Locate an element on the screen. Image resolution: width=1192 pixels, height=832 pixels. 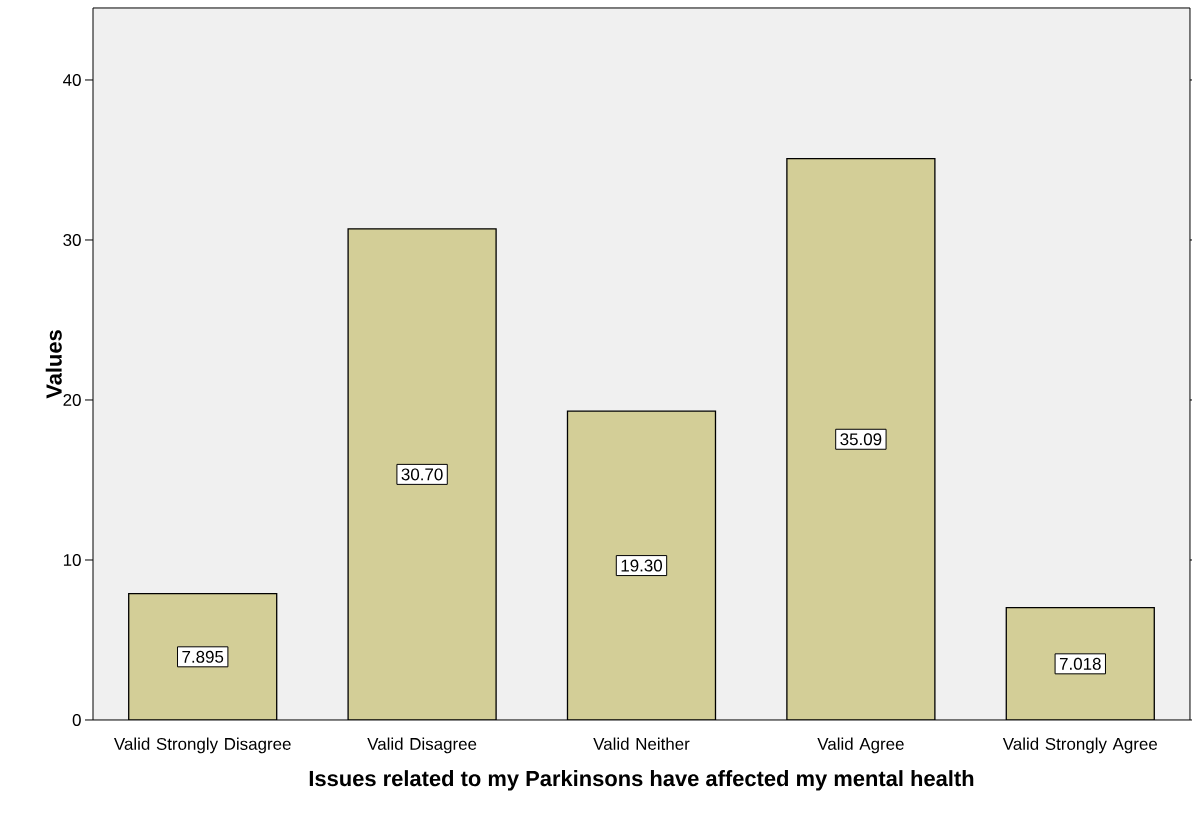
data-label: 7.895 is located at coordinates (203, 656).